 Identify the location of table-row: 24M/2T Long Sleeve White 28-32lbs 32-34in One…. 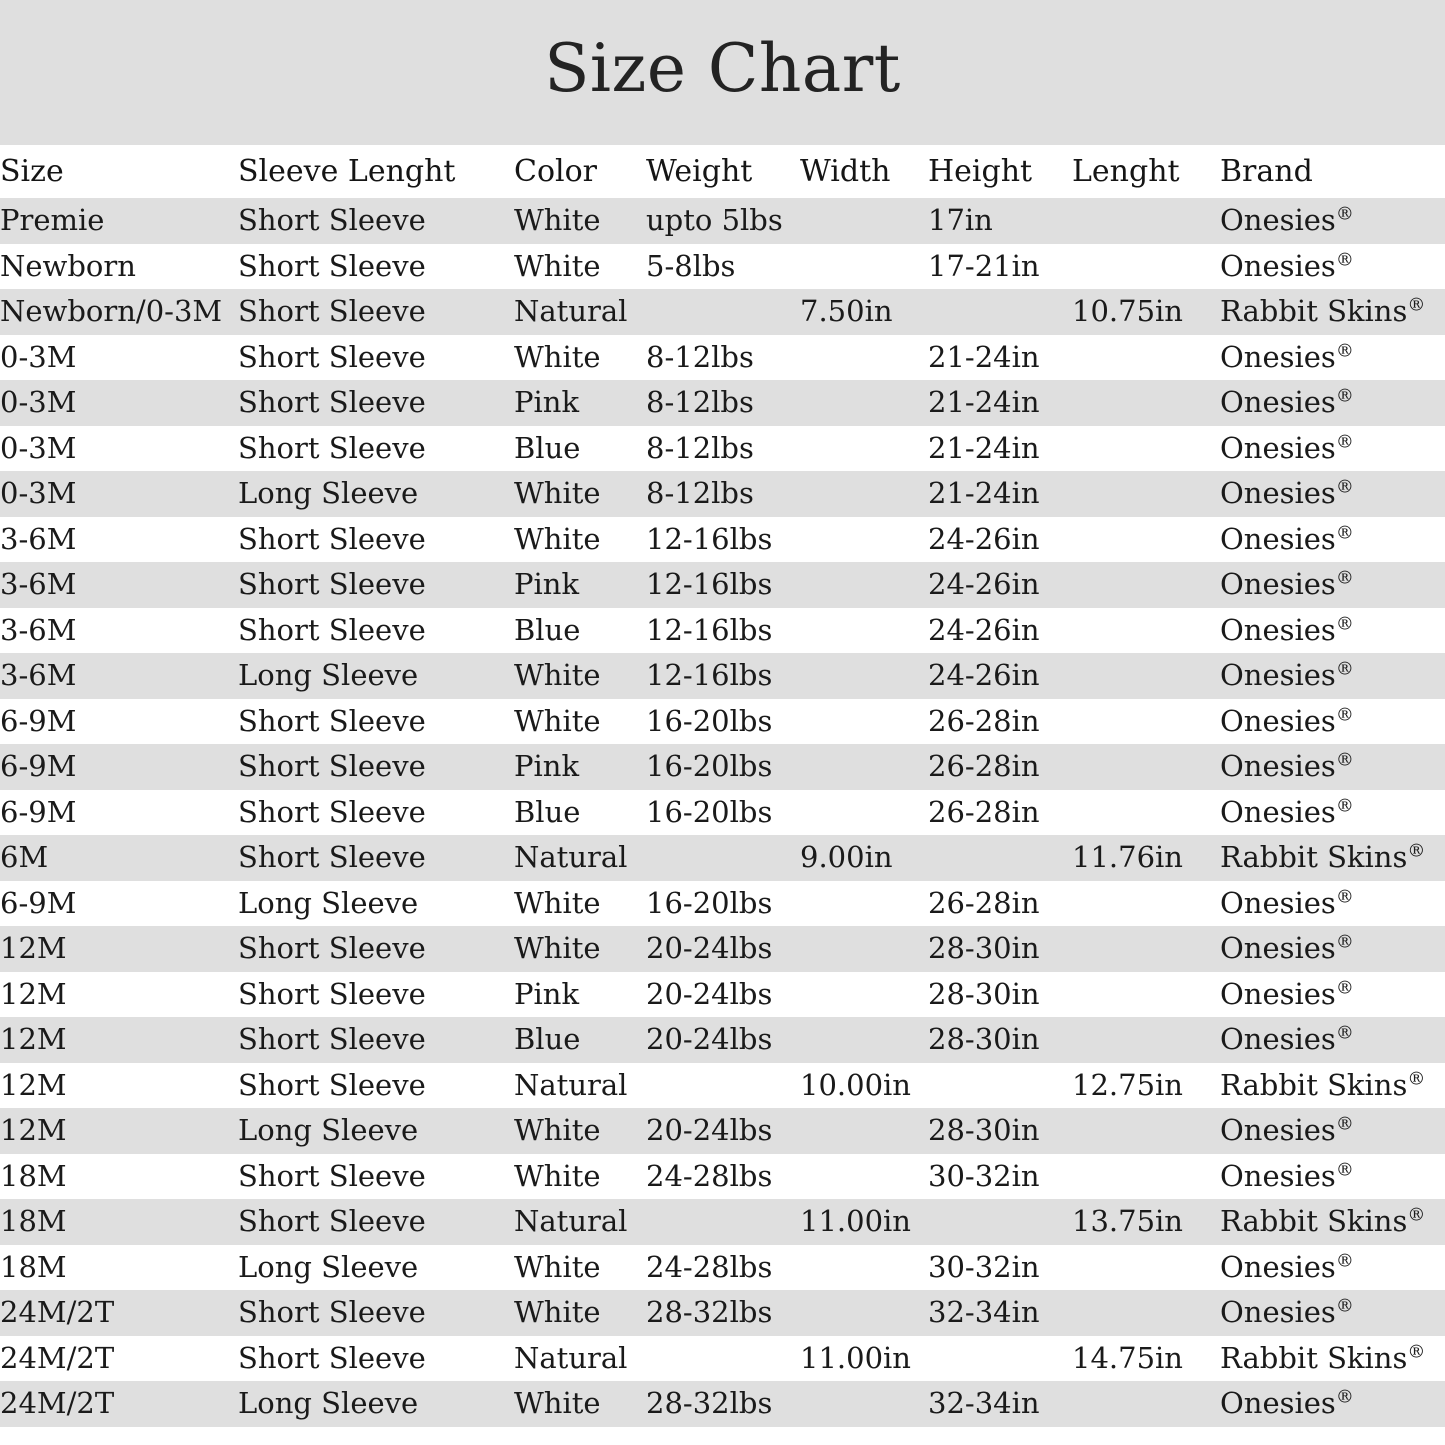
(722, 1404).